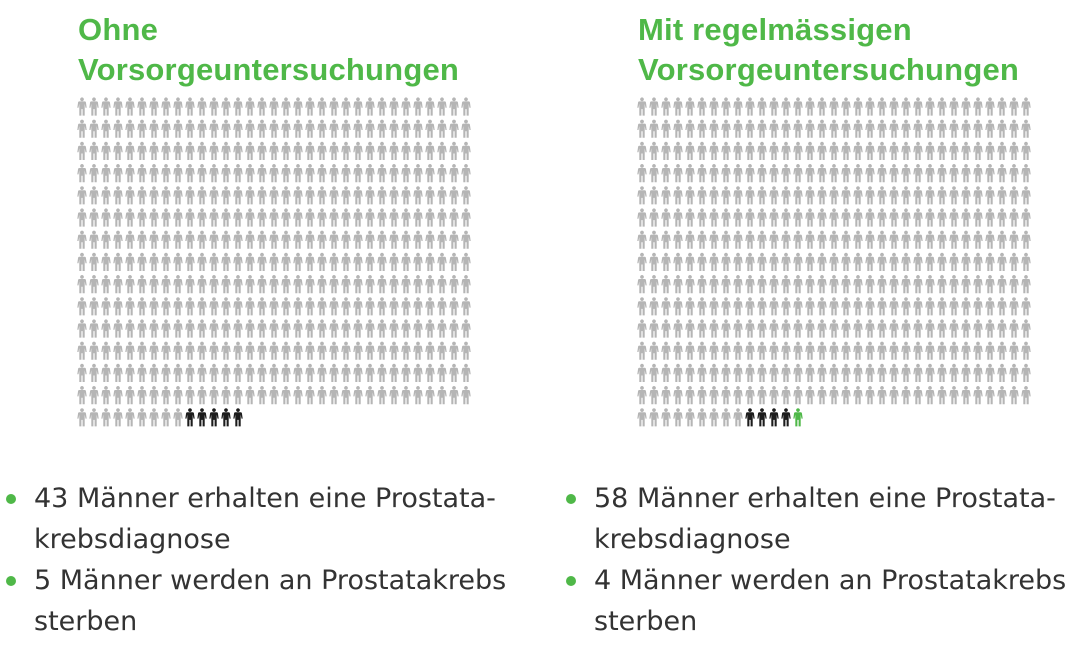 Image resolution: width=1080 pixels, height=656 pixels. I want to click on bullet-text-line: 43 Männer erhalten eine Prostata-, so click(265, 498).